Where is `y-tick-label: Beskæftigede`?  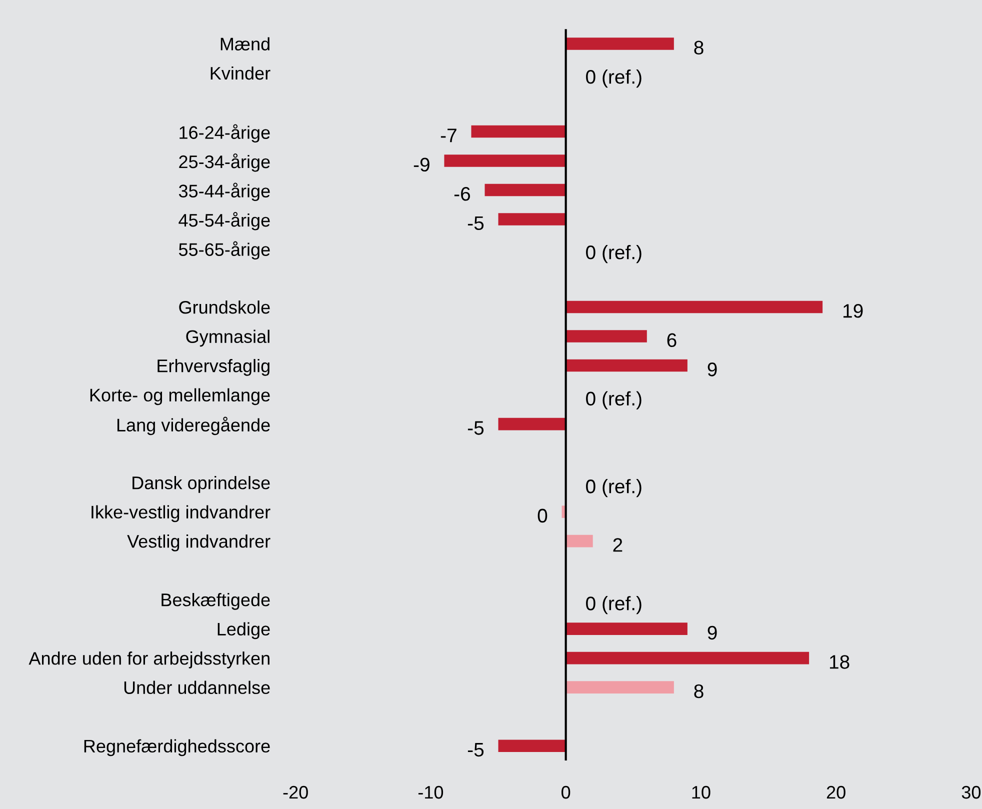 y-tick-label: Beskæftigede is located at coordinates (216, 601).